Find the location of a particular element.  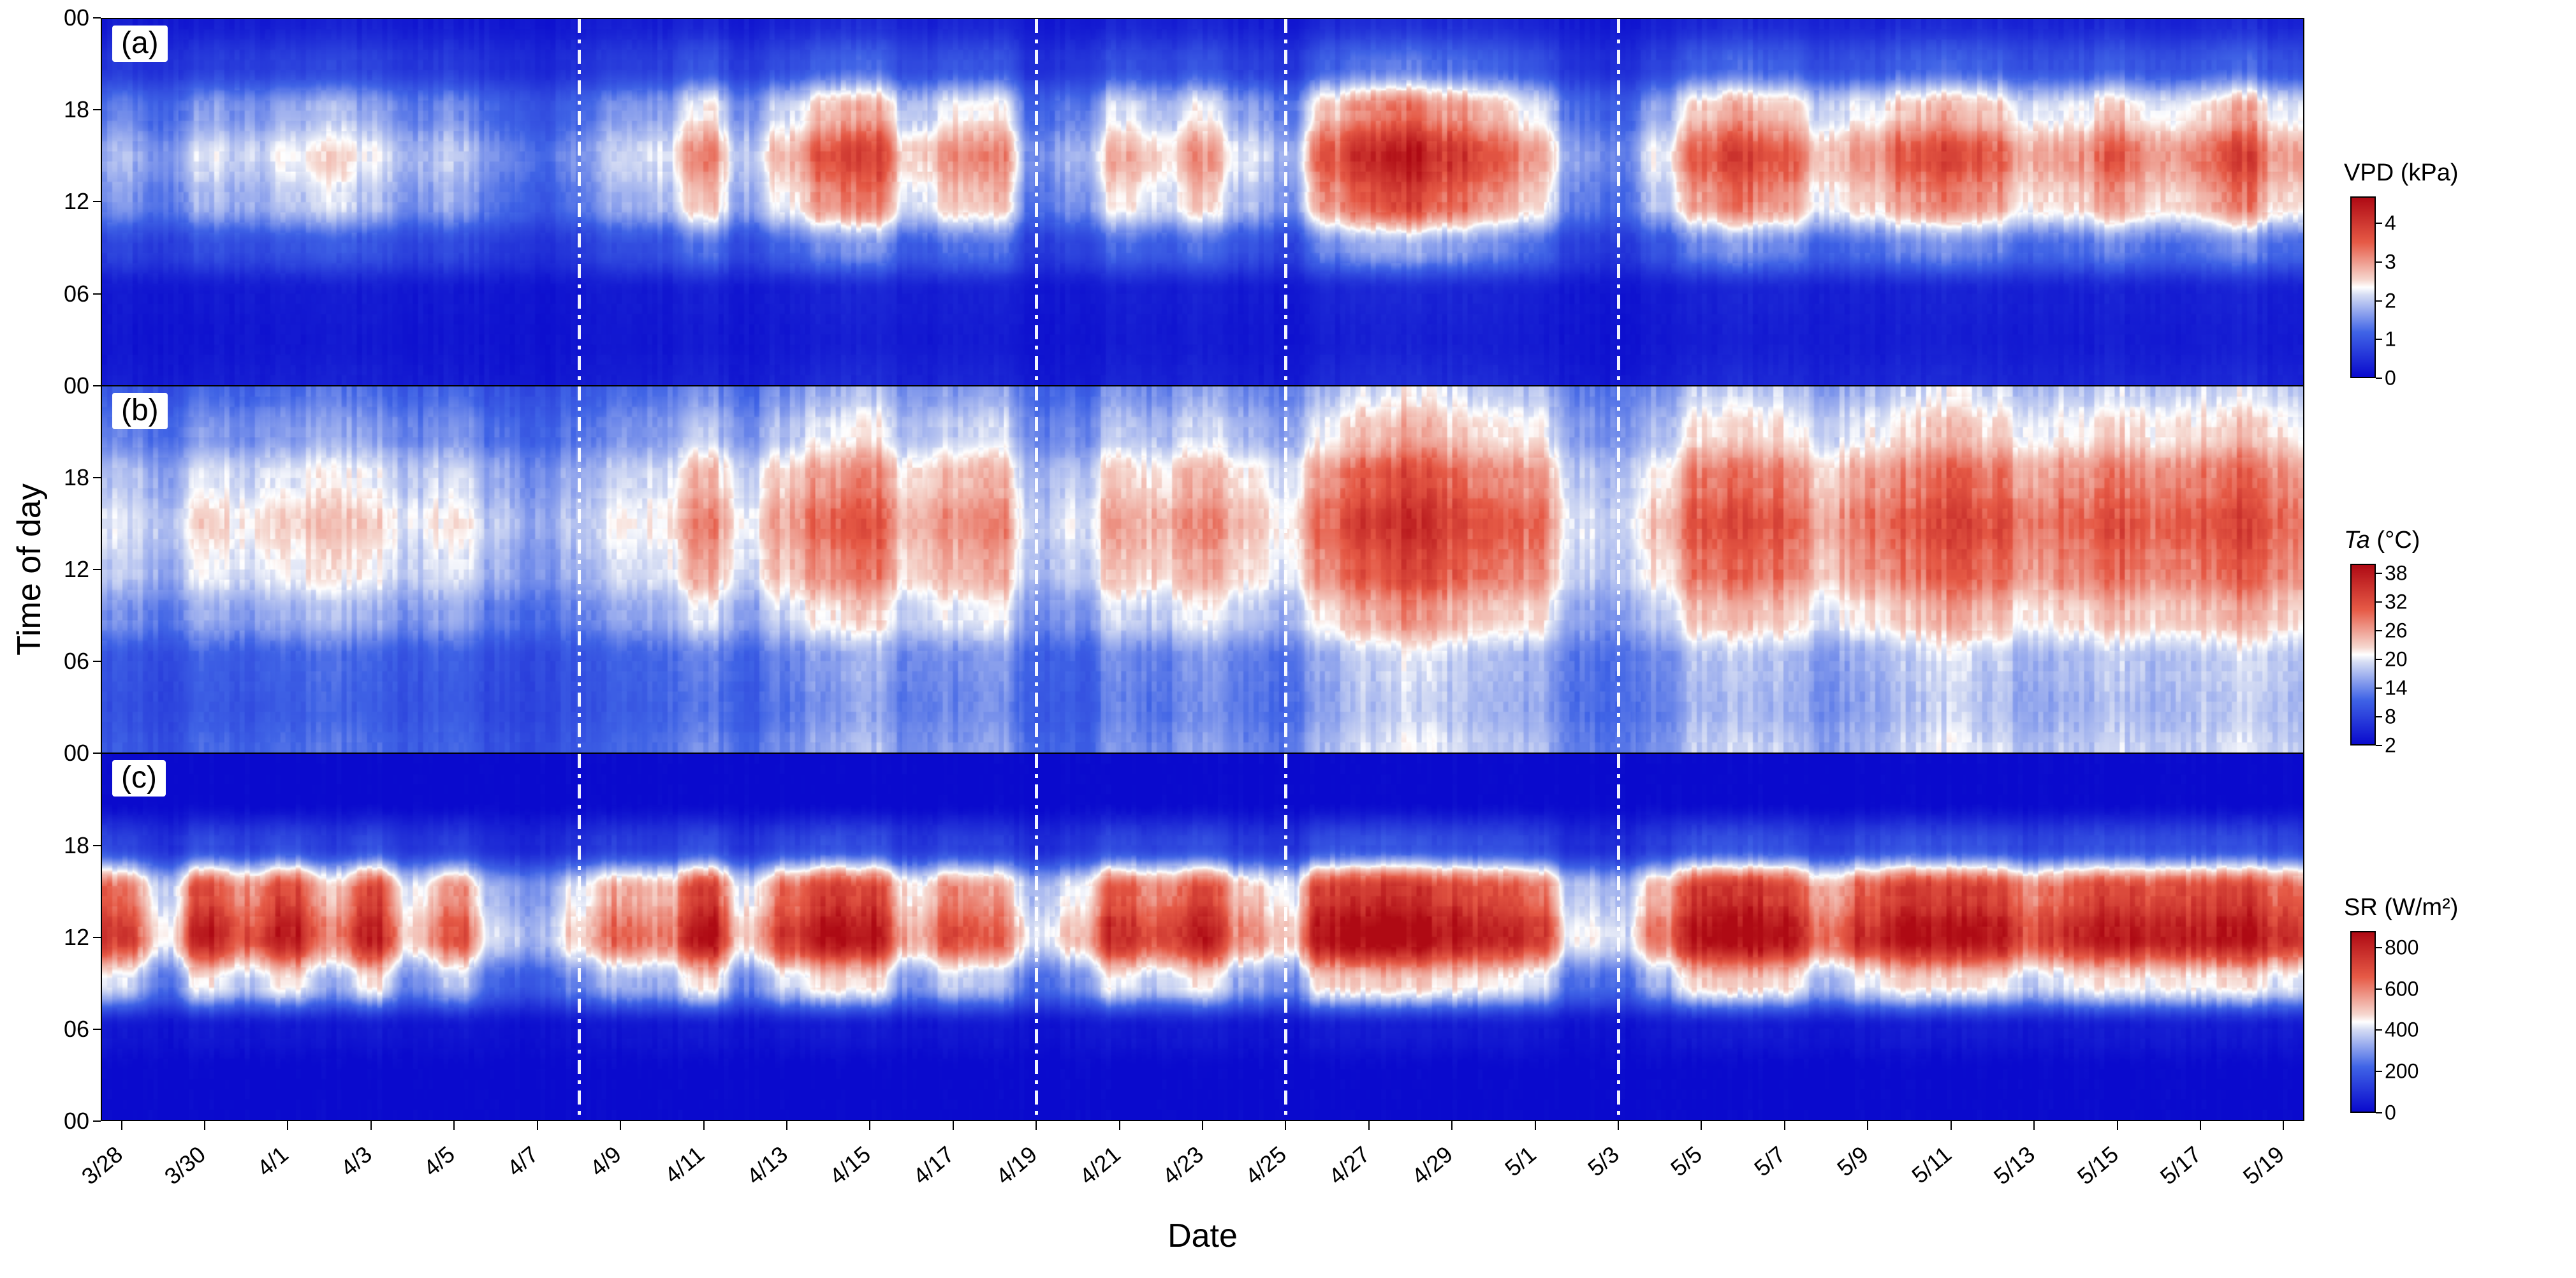

x-tick-label: 5/1 is located at coordinates (1520, 1161).